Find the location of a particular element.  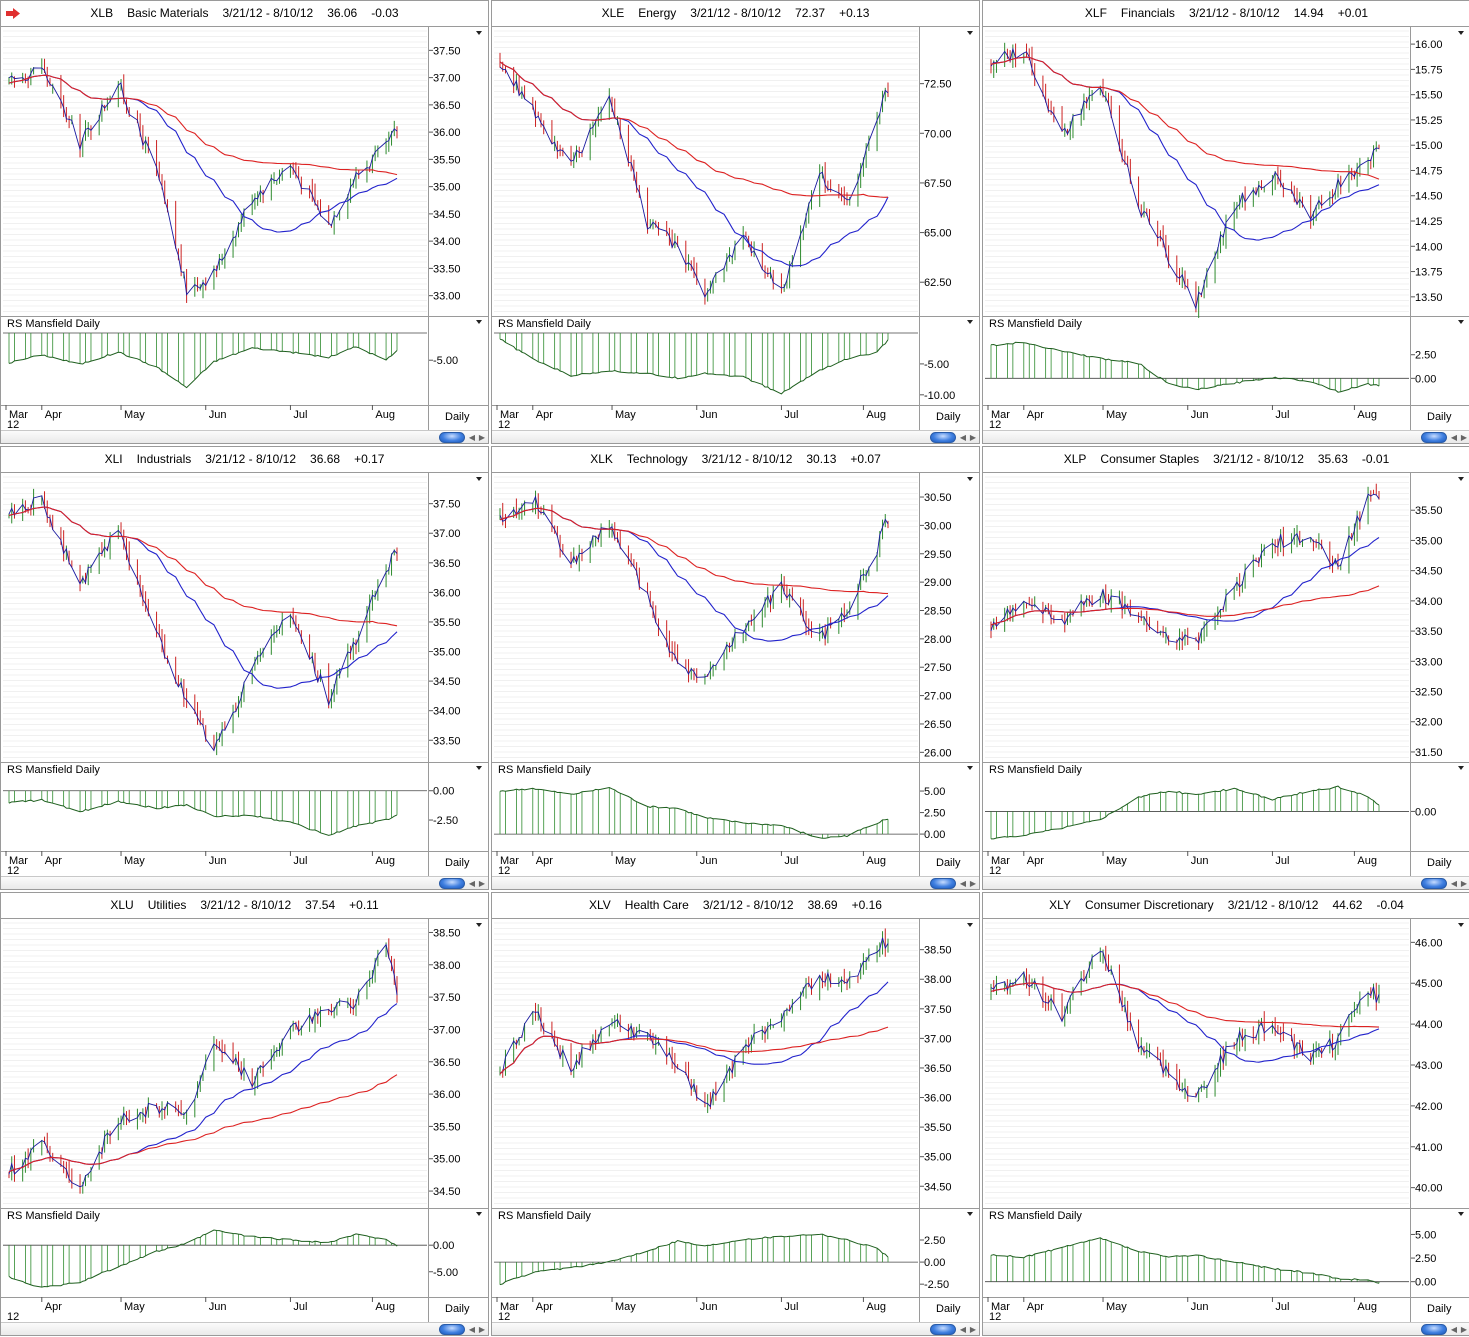

price-change: +0.17 is located at coordinates (369, 459).